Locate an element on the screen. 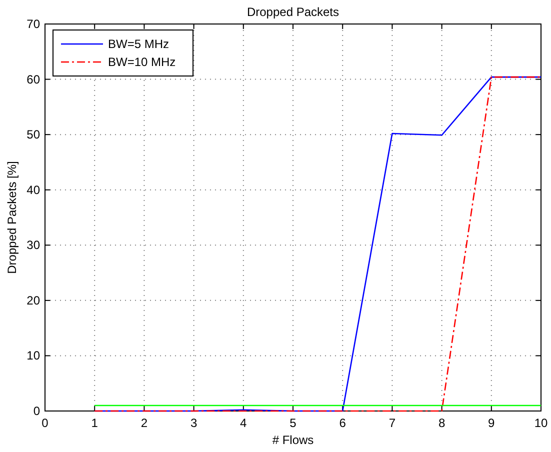 This screenshot has height=452, width=551. y-tick-label: 40 is located at coordinates (33, 189).